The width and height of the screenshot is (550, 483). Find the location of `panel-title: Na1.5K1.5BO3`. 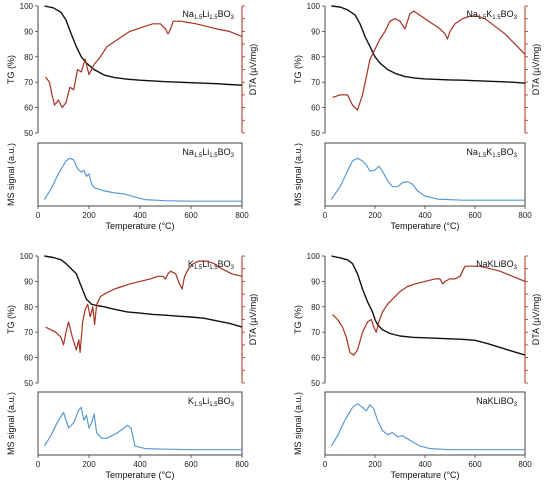

panel-title: Na1.5K1.5BO3 is located at coordinates (491, 15).